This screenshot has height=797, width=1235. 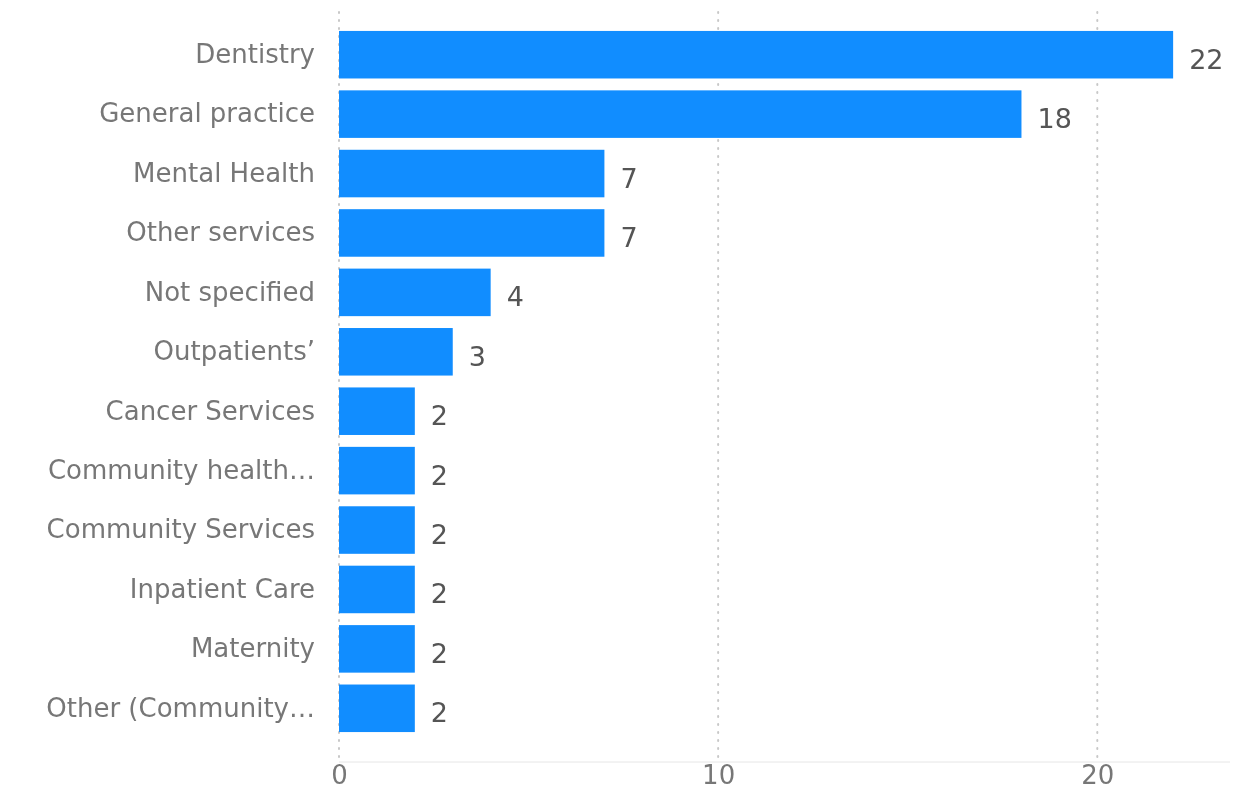 I want to click on y-tick-label: Outpatients’, so click(x=234, y=351).